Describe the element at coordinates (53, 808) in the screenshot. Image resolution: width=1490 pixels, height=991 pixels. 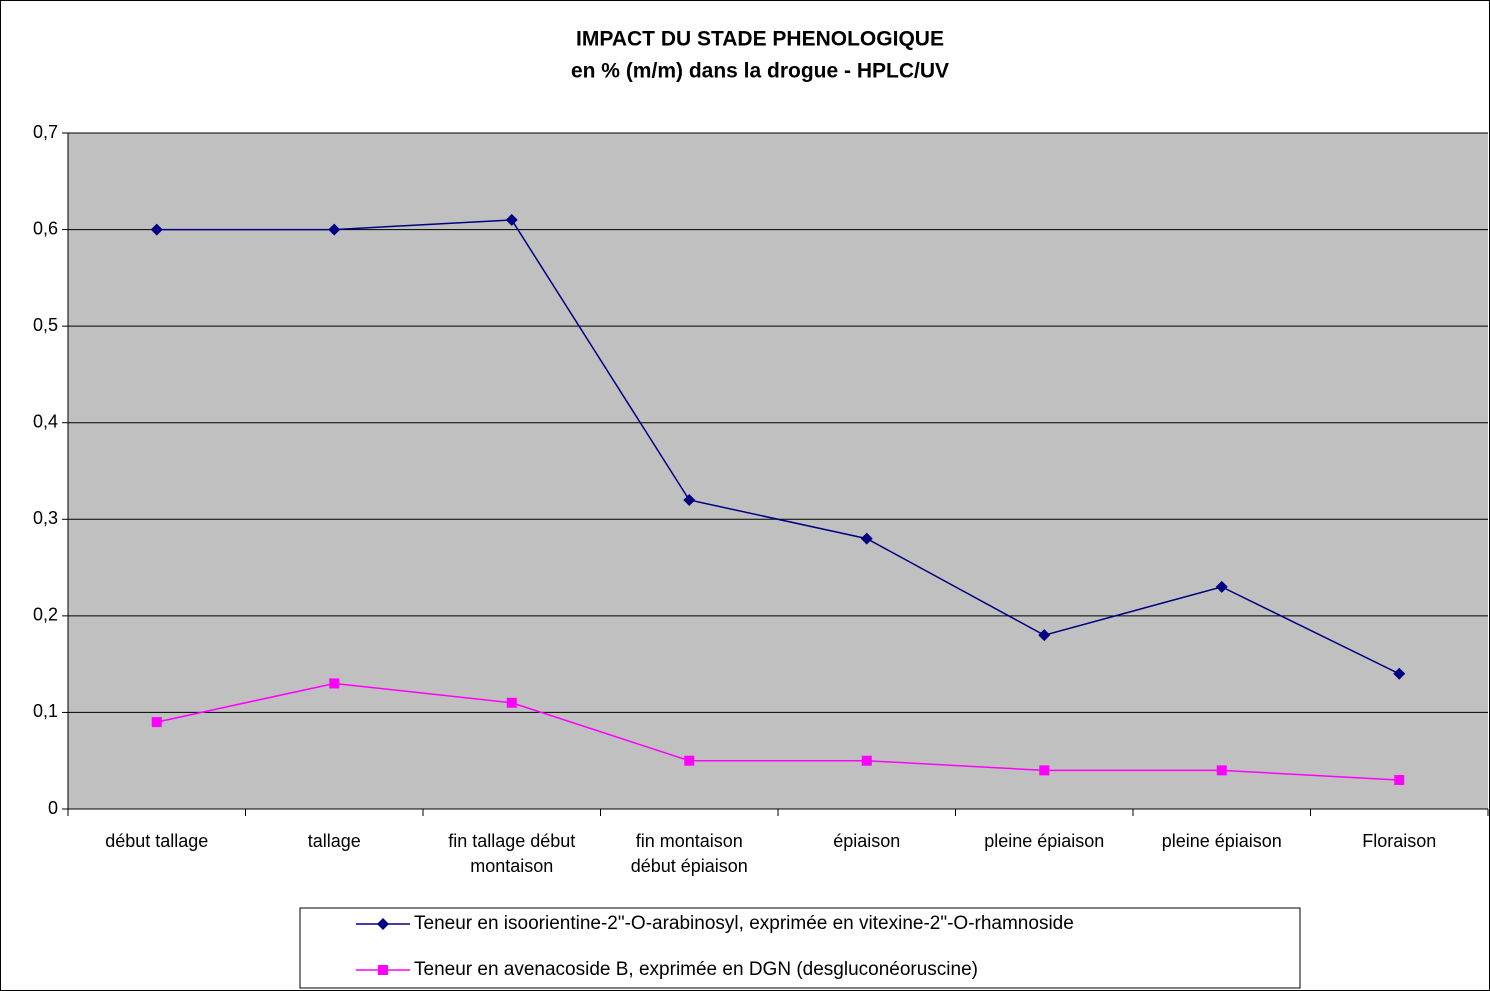
I see `y-tick-label: 0` at that location.